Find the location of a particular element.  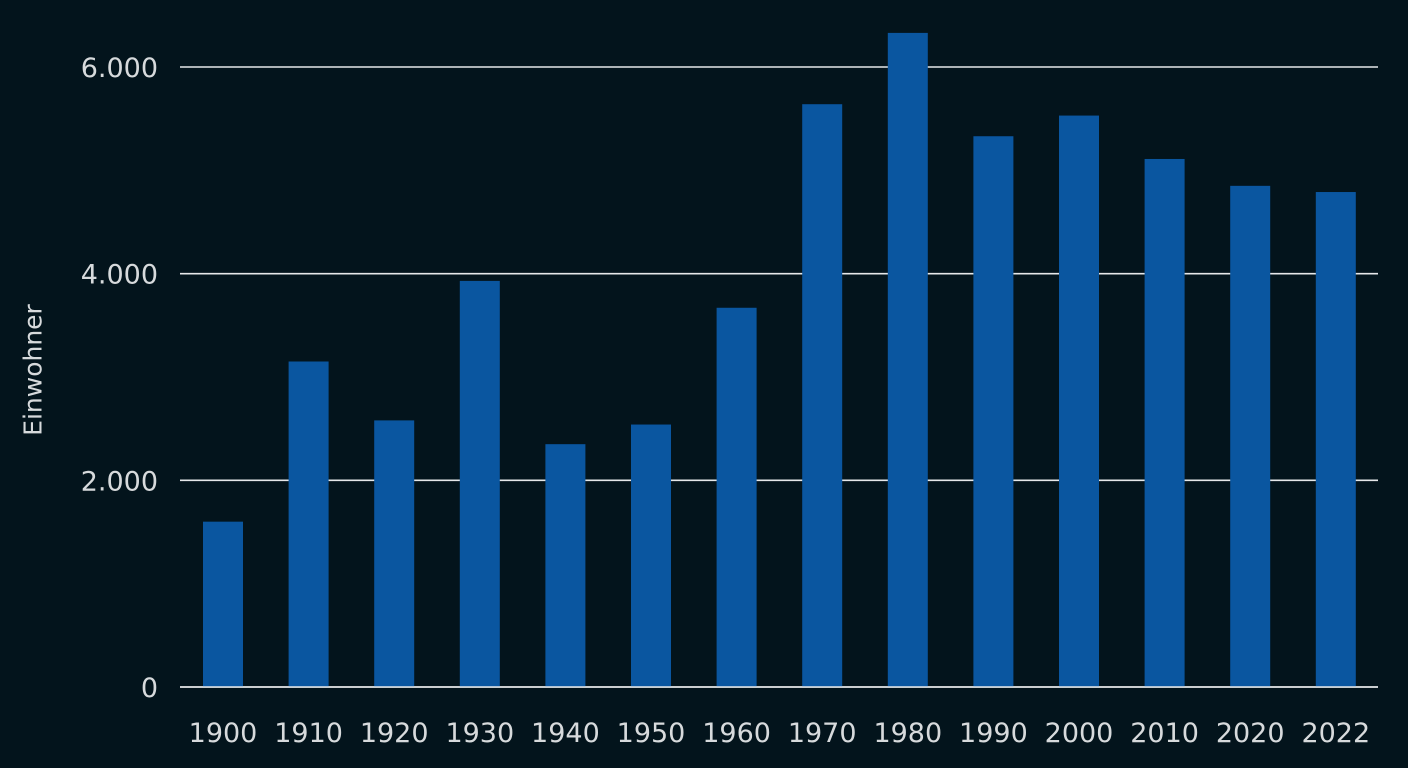

y-tick-label: 0 is located at coordinates (149, 688).